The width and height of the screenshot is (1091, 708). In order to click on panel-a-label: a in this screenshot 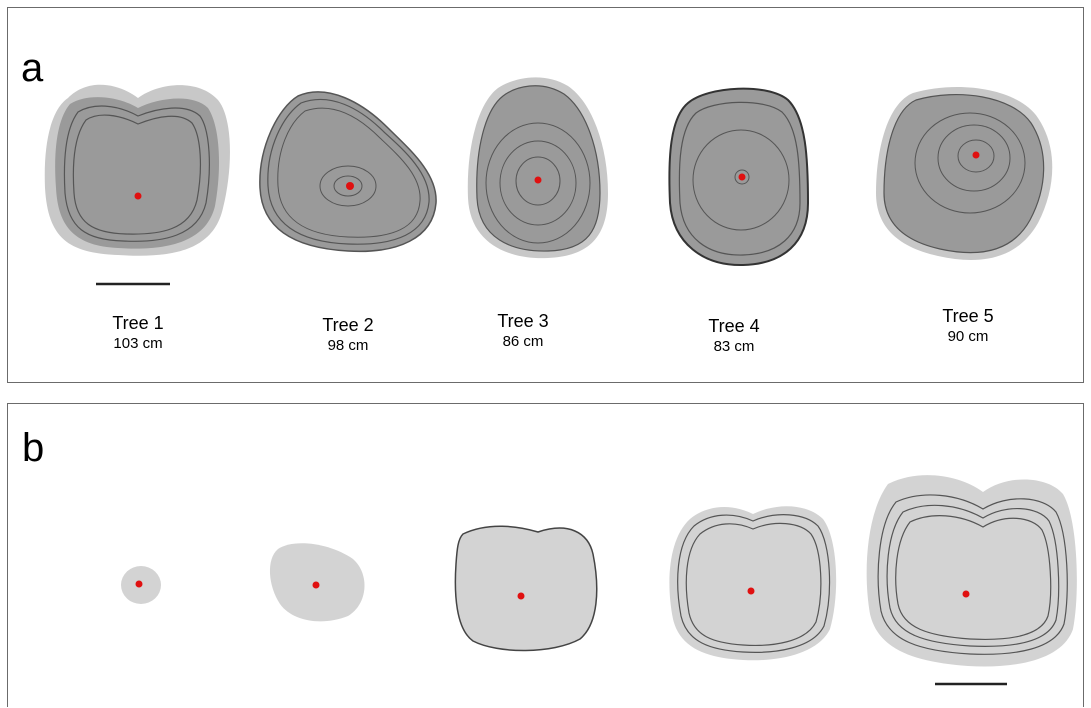, I will do `click(32, 68)`.